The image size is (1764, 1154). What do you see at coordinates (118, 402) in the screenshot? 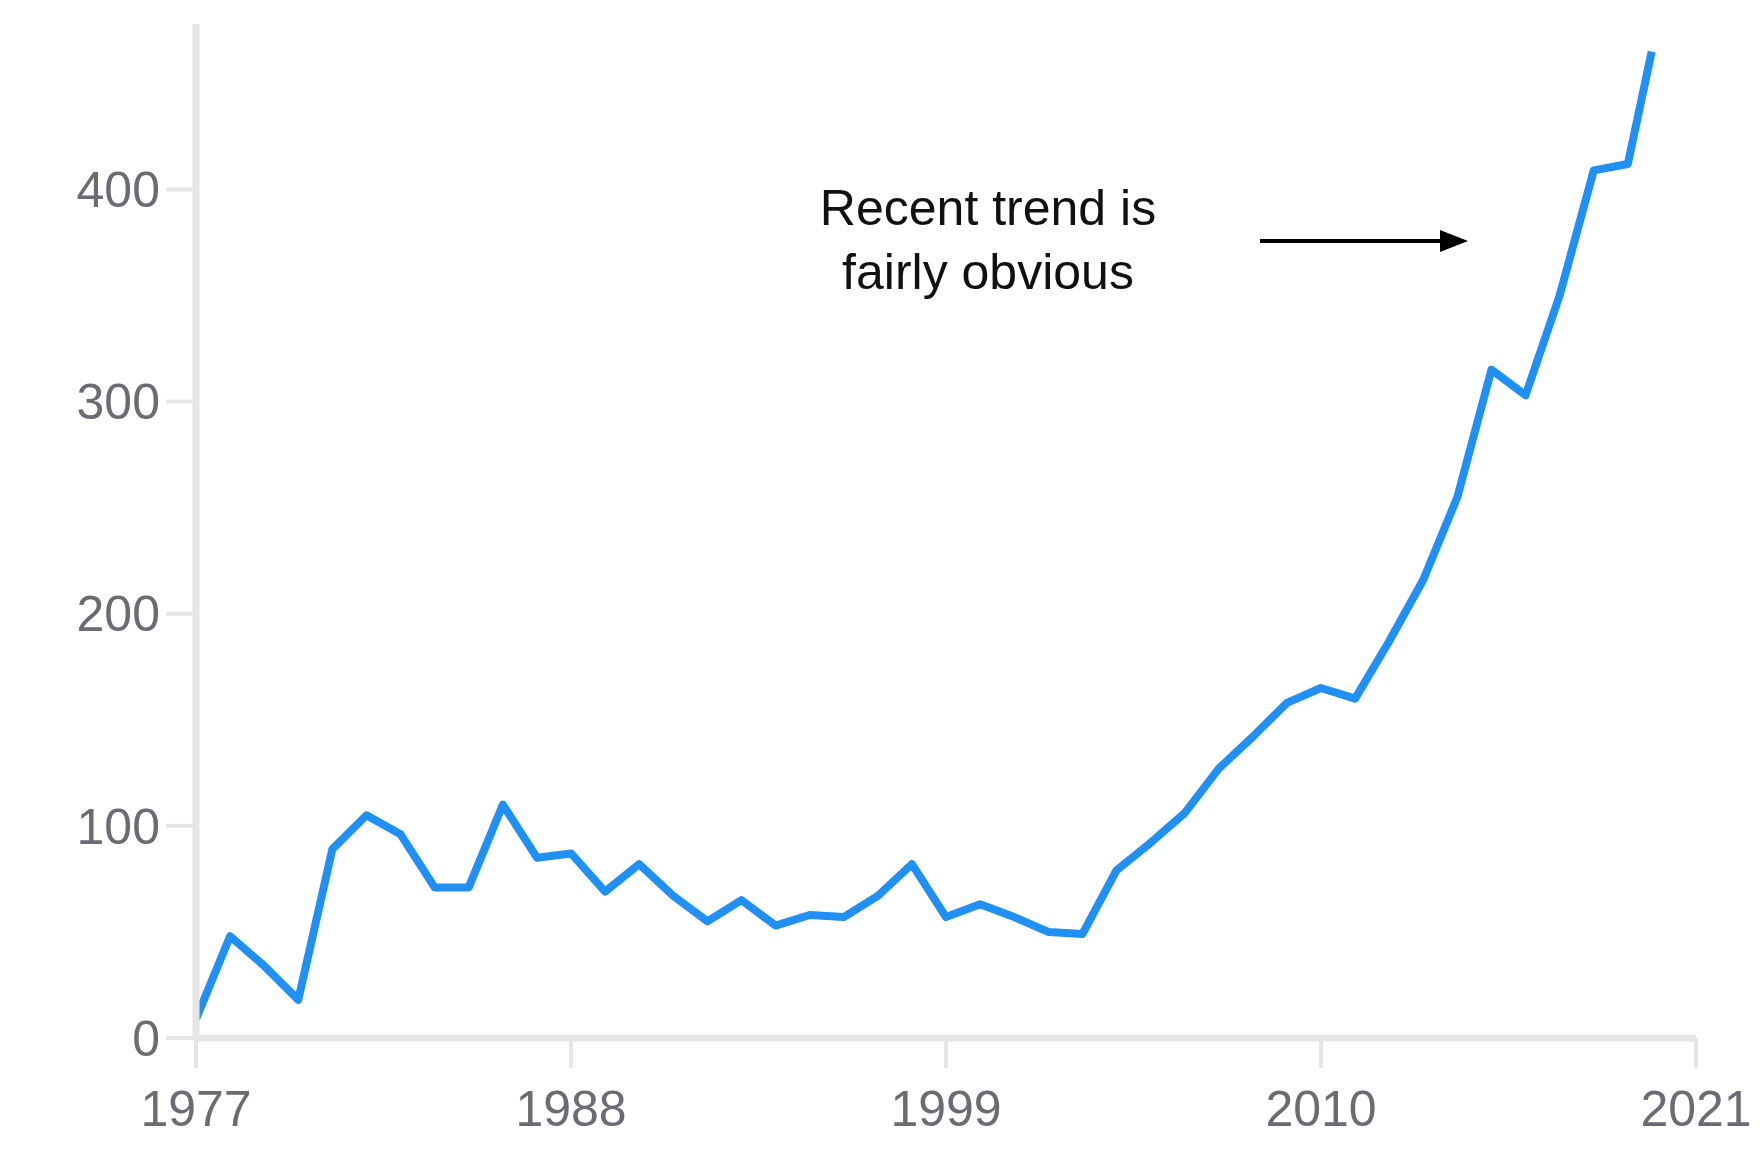
I see `y-tick-label: 300` at bounding box center [118, 402].